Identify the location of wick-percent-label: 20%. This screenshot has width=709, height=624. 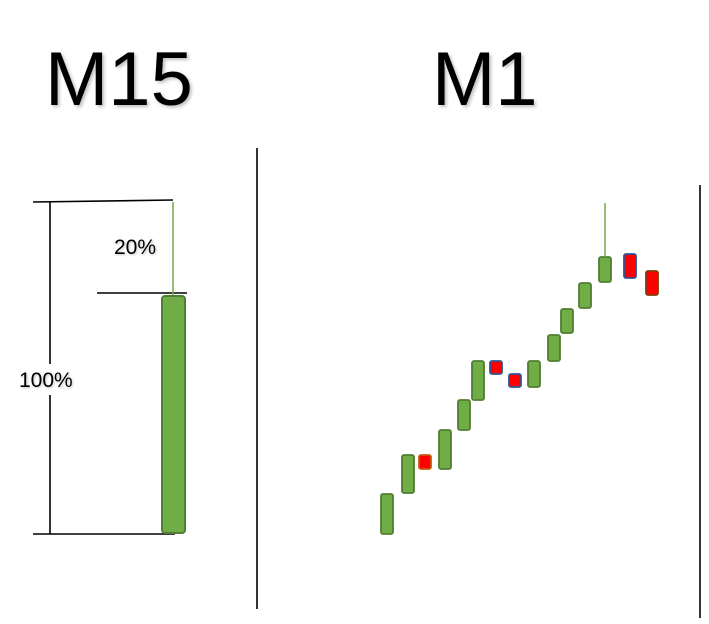
(135, 247).